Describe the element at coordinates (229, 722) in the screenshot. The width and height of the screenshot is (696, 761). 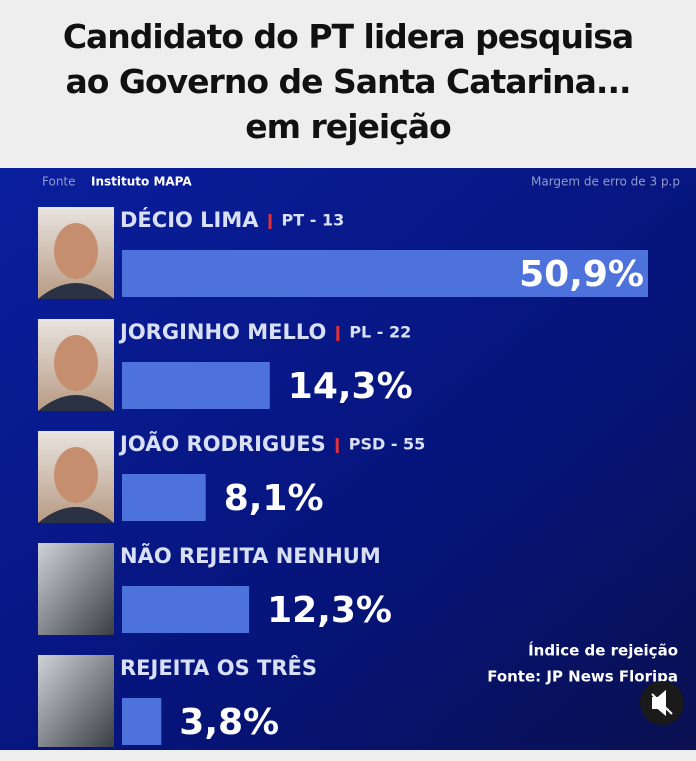
I see `value-label: 3,8%` at that location.